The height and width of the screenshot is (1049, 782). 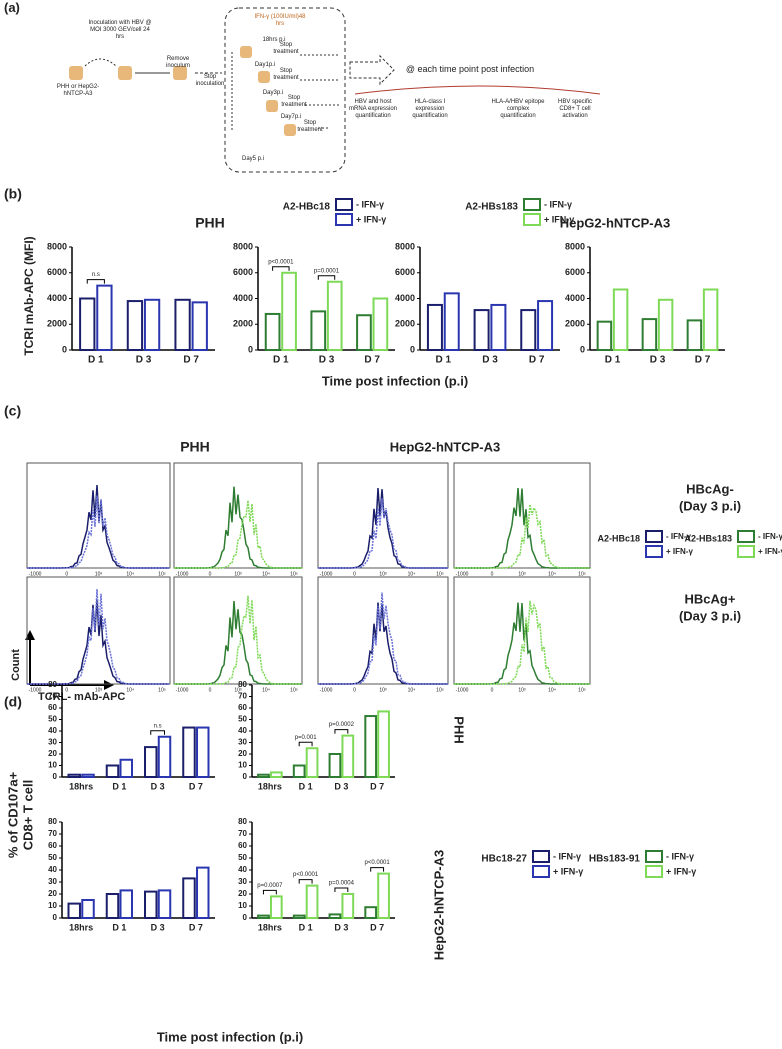 What do you see at coordinates (52, 753) in the screenshot?
I see `y-tick-label: 20` at bounding box center [52, 753].